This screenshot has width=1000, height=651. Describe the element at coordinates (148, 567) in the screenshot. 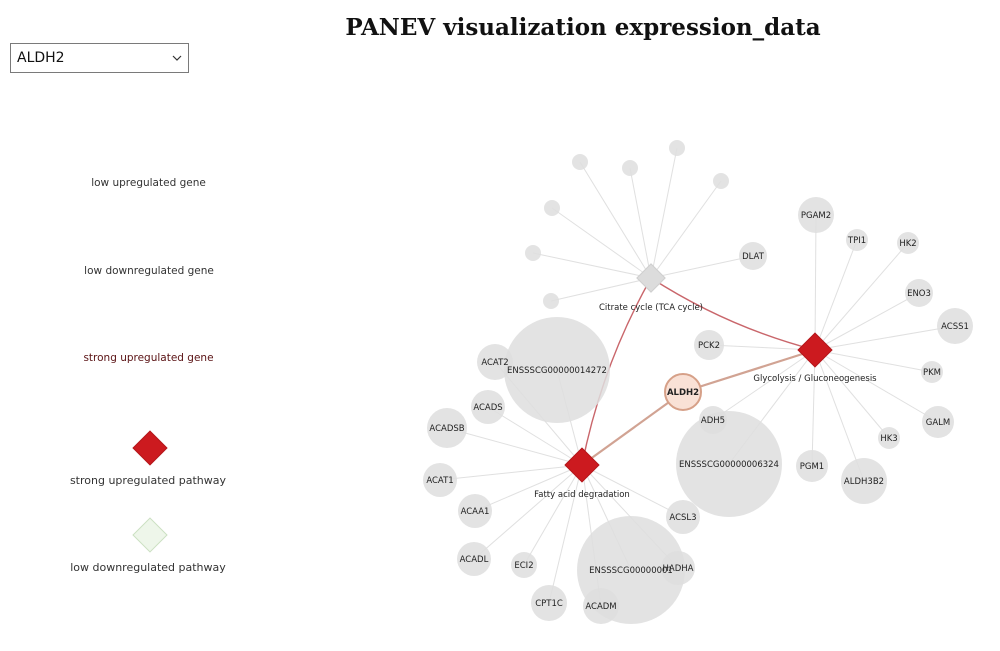

I see `legend-low-downregulated-pathway: low downregulated pathway` at that location.